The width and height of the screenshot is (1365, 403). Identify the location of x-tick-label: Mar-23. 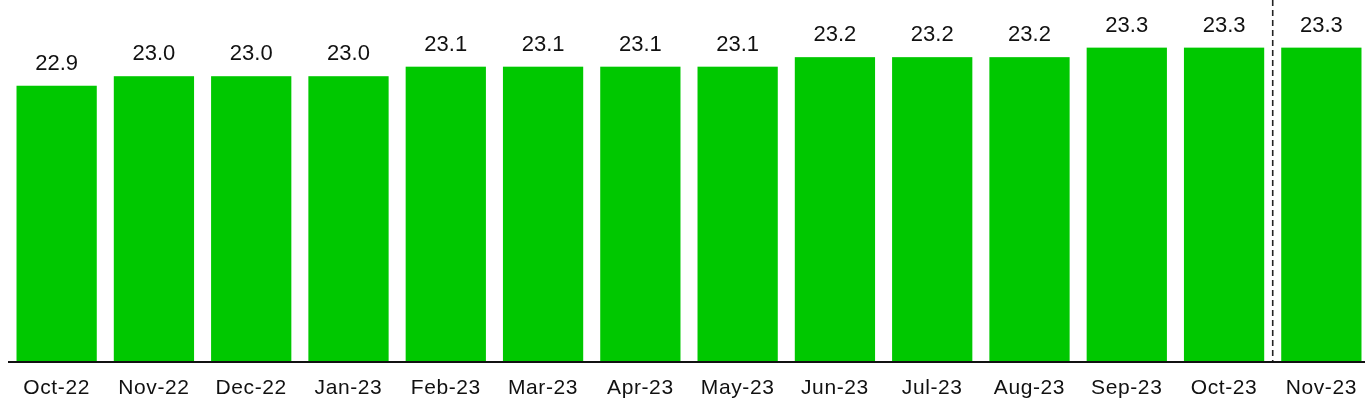
(543, 386).